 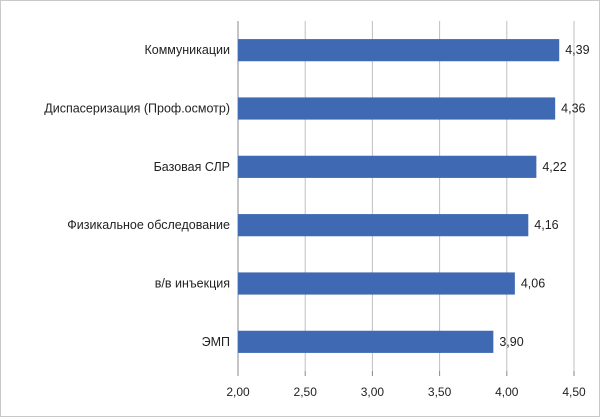 What do you see at coordinates (546, 225) in the screenshot?
I see `value-label: 4,16` at bounding box center [546, 225].